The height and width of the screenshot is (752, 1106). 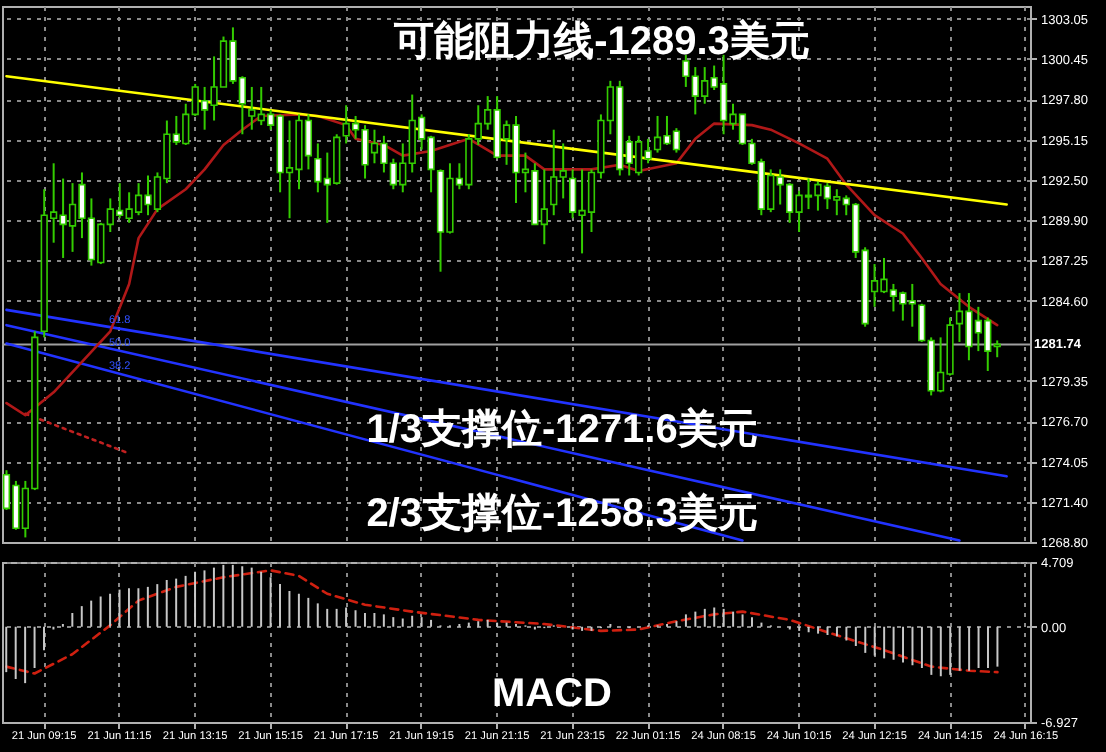 I want to click on annotation: MACD, so click(x=552, y=694).